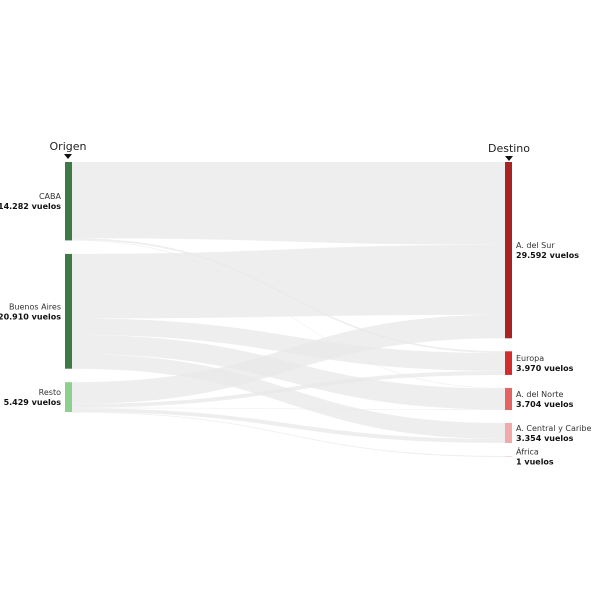 The width and height of the screenshot is (600, 600). Describe the element at coordinates (508, 399) in the screenshot. I see `target-node-a-del-norte` at that location.